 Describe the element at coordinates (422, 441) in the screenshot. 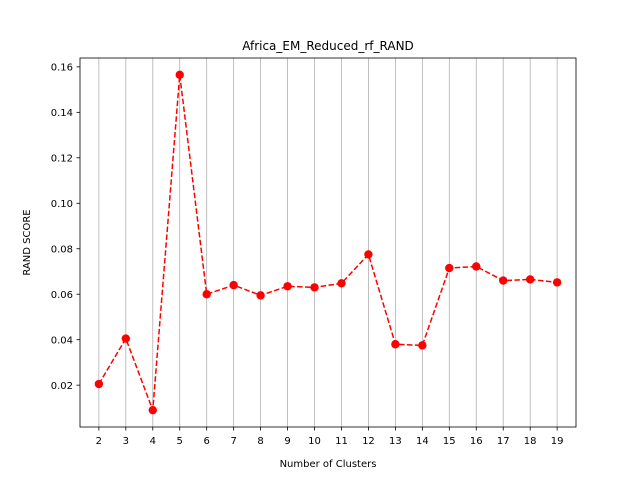

I see `x-tick-label: 14` at that location.